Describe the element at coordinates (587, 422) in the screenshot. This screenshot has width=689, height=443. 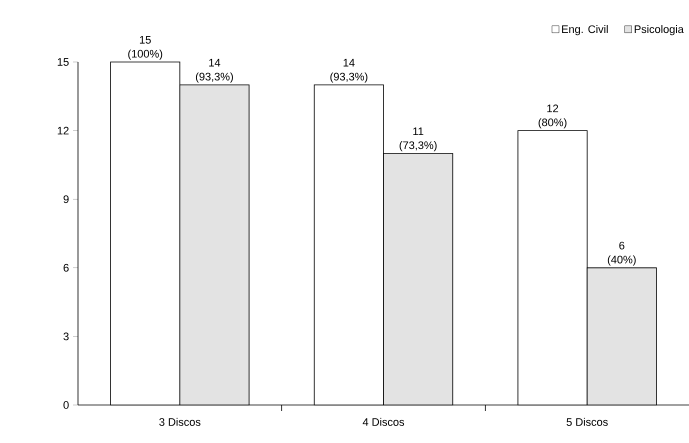
I see `x-tick-label: 5 Discos` at that location.